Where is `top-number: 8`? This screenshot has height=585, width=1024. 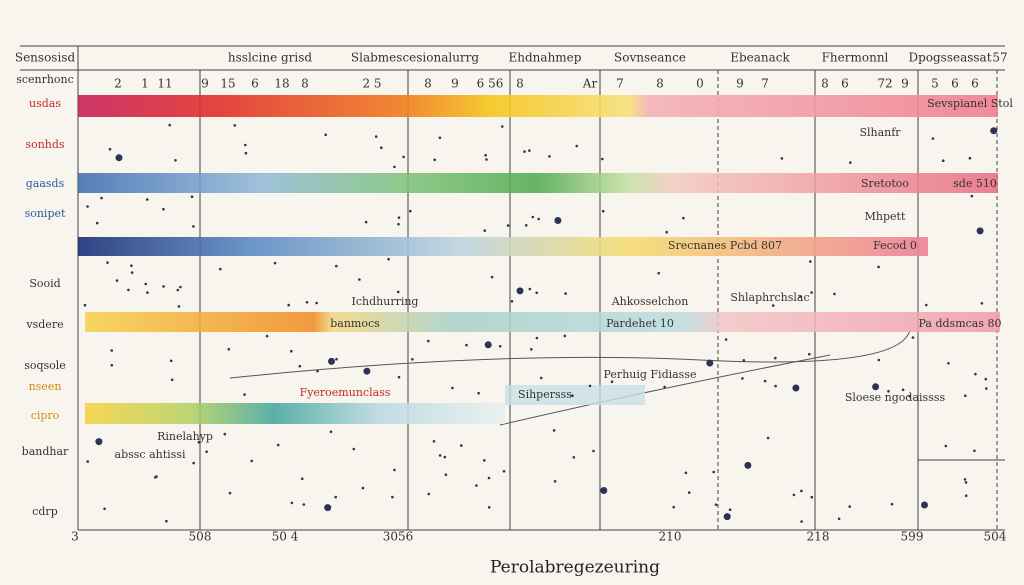
top-number: 8 is located at coordinates (660, 84).